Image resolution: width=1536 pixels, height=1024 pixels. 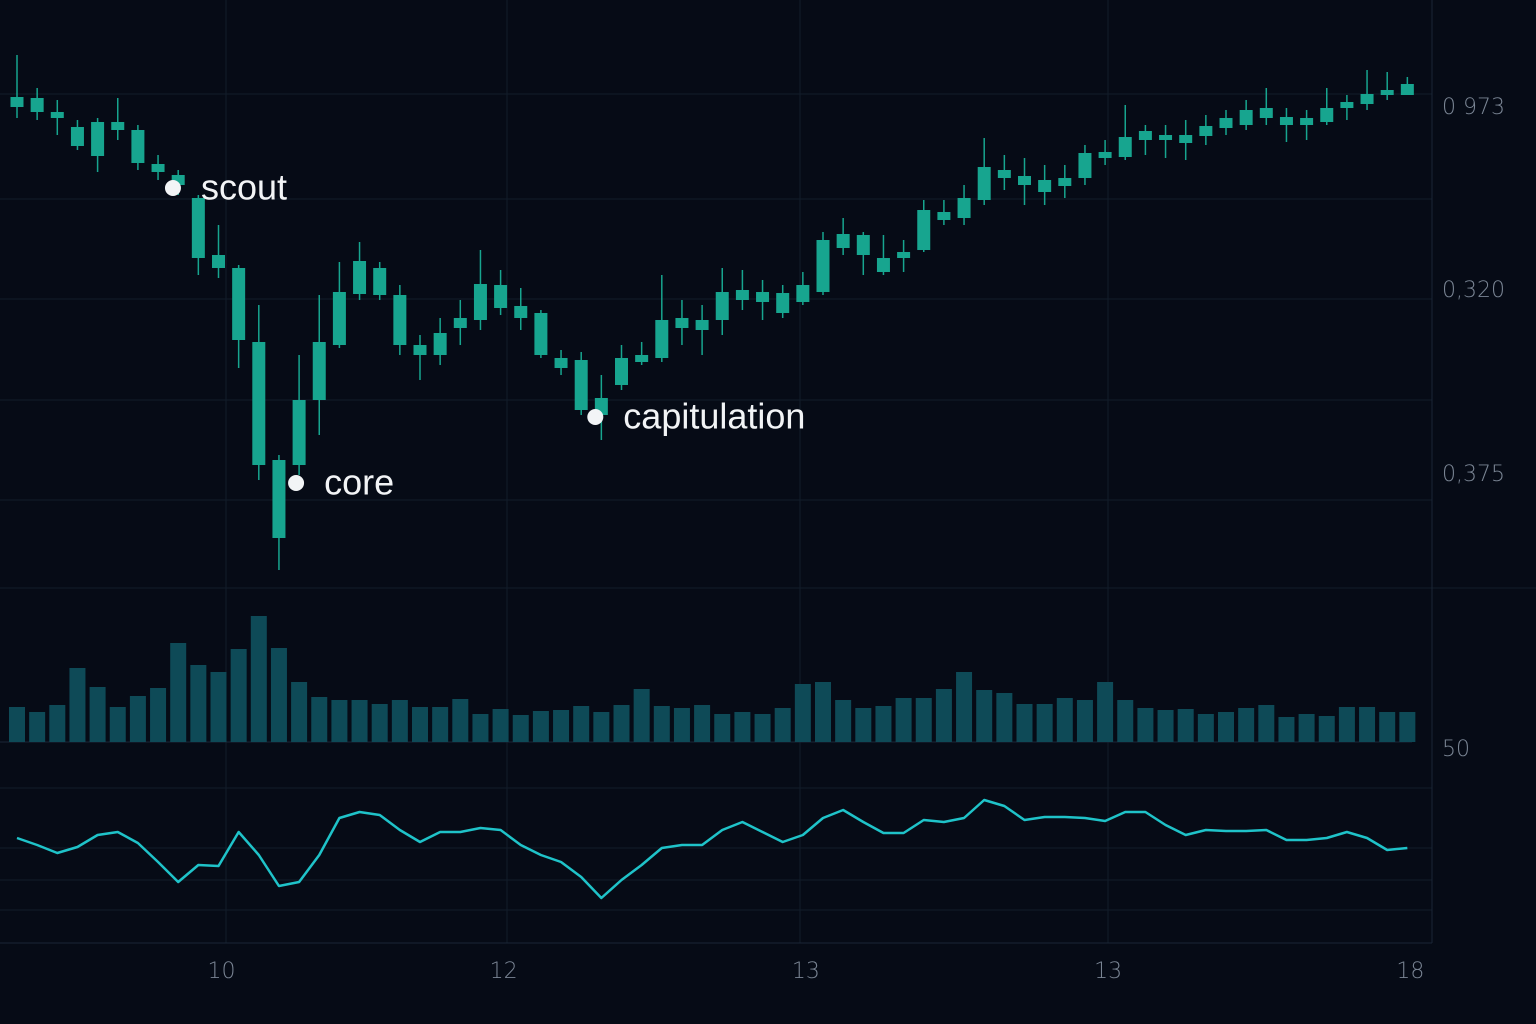 I want to click on x-tick-label: 13, so click(x=1108, y=971).